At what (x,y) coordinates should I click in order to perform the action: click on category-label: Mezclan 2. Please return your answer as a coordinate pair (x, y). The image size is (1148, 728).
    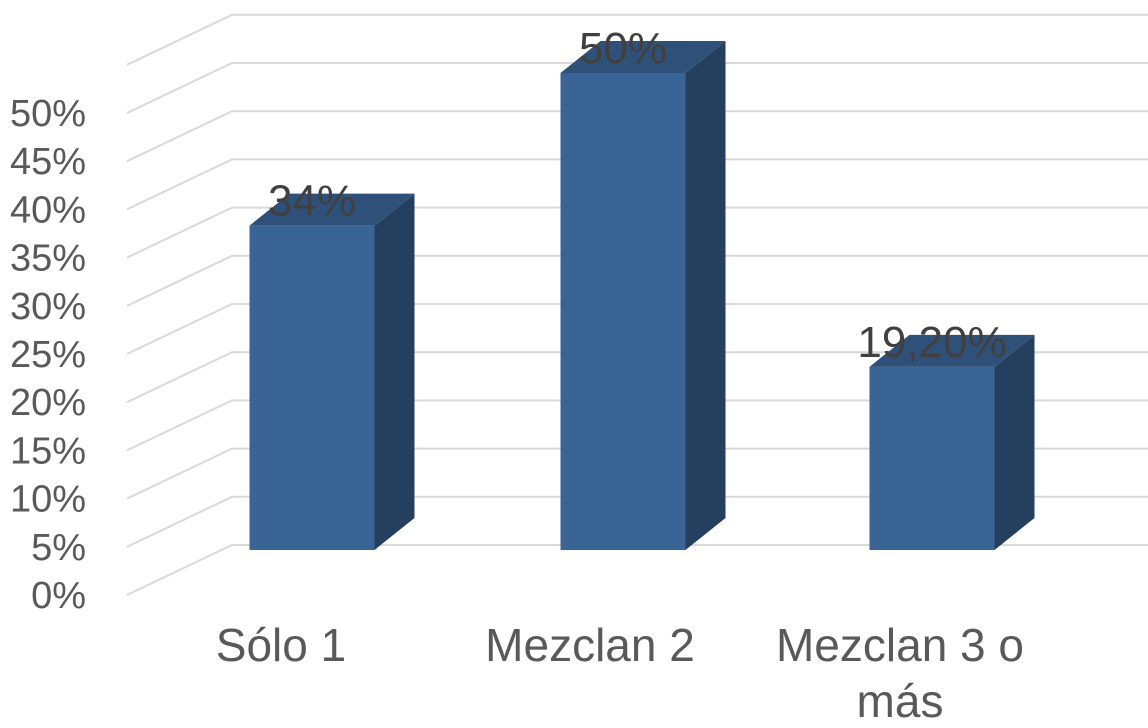
    Looking at the image, I should click on (590, 645).